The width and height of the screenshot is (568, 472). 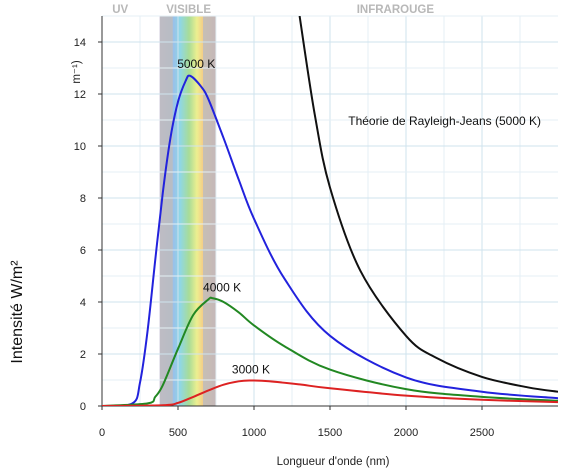 I want to click on label-5000k: 5000 K, so click(x=196, y=64).